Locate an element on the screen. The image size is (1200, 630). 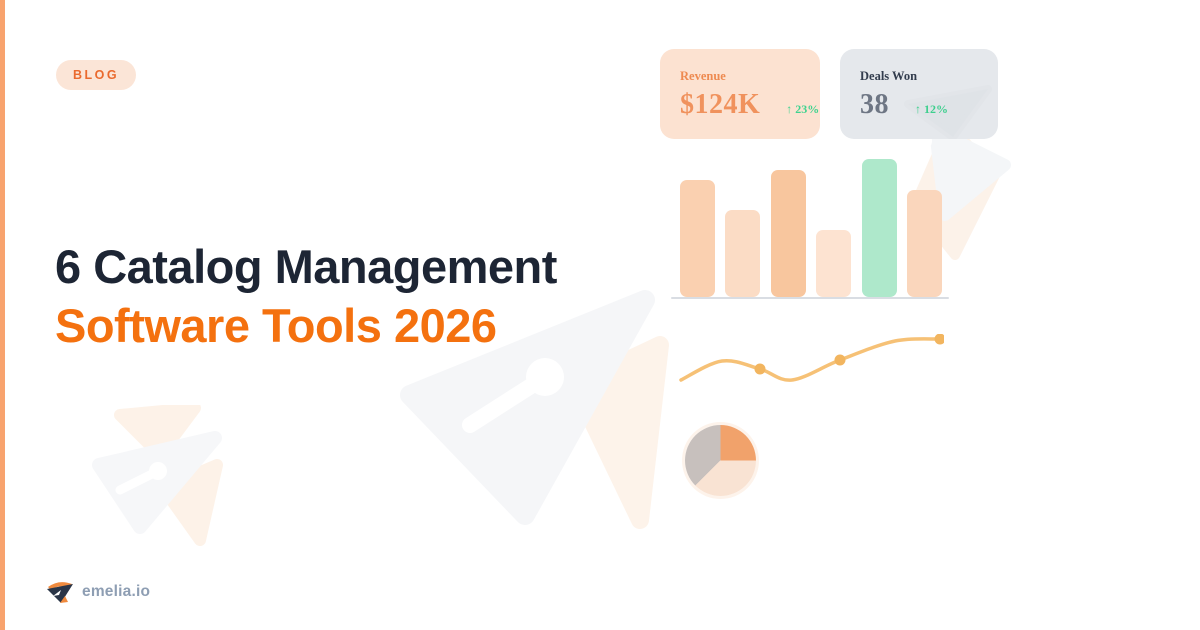
line-chart is located at coordinates (811, 358).